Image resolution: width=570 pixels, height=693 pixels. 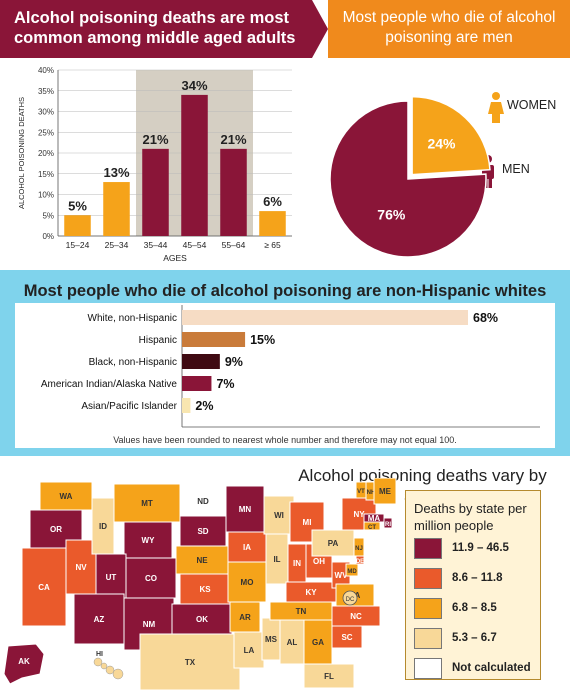 What do you see at coordinates (356, 616) in the screenshot?
I see `state-label: NC` at bounding box center [356, 616].